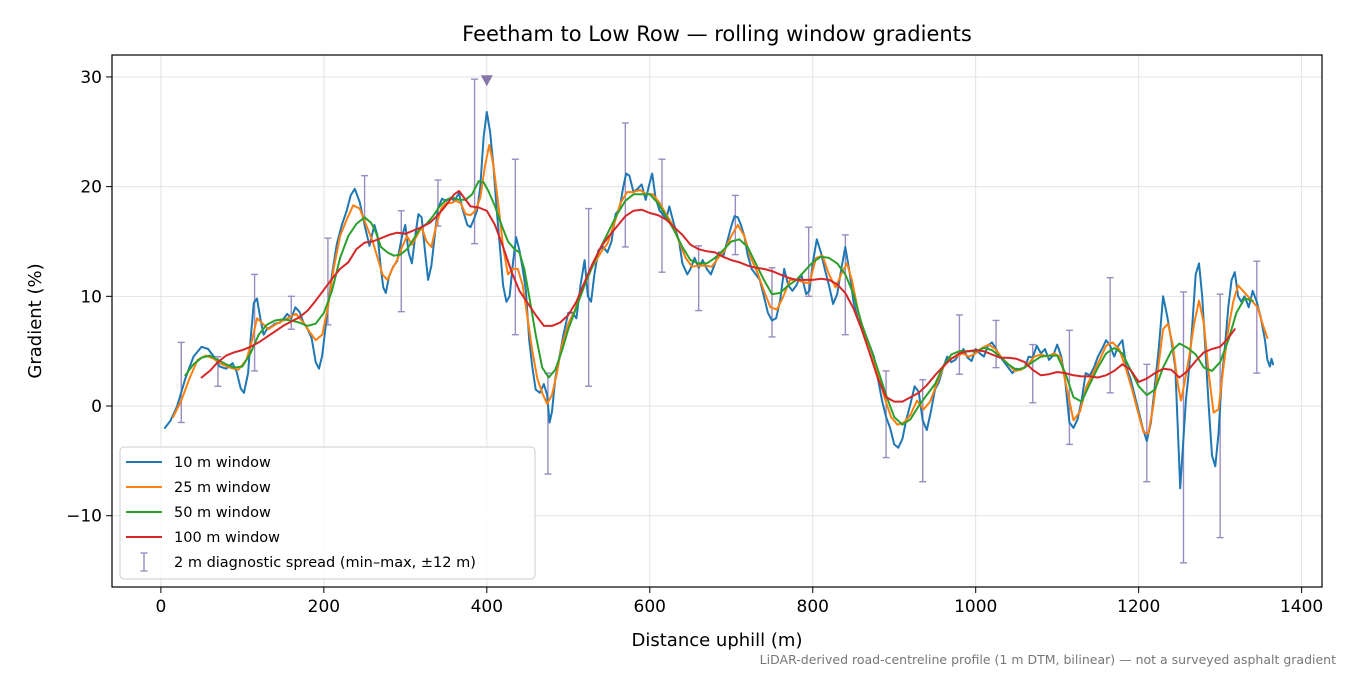 This screenshot has height=675, width=1350. I want to click on x-tick-label: 400, so click(487, 607).